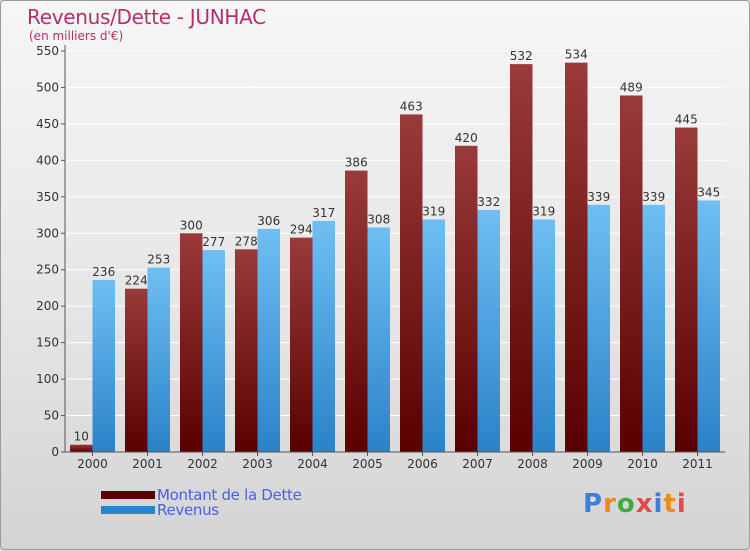 The width and height of the screenshot is (750, 551). I want to click on y-tick-label: 450, so click(47, 124).